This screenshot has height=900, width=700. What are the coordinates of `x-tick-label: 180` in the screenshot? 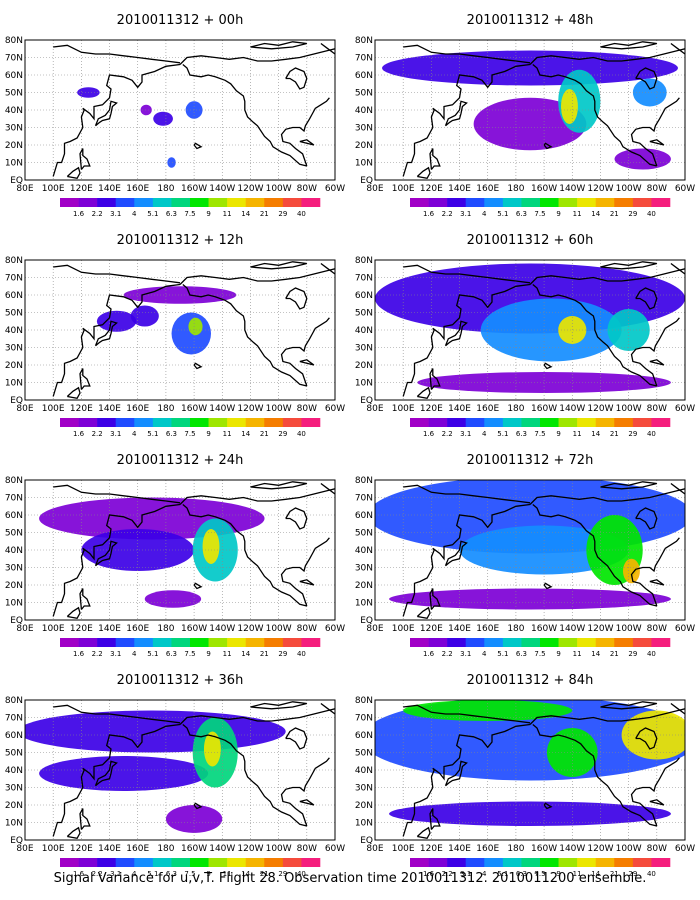 It's located at (165, 189).